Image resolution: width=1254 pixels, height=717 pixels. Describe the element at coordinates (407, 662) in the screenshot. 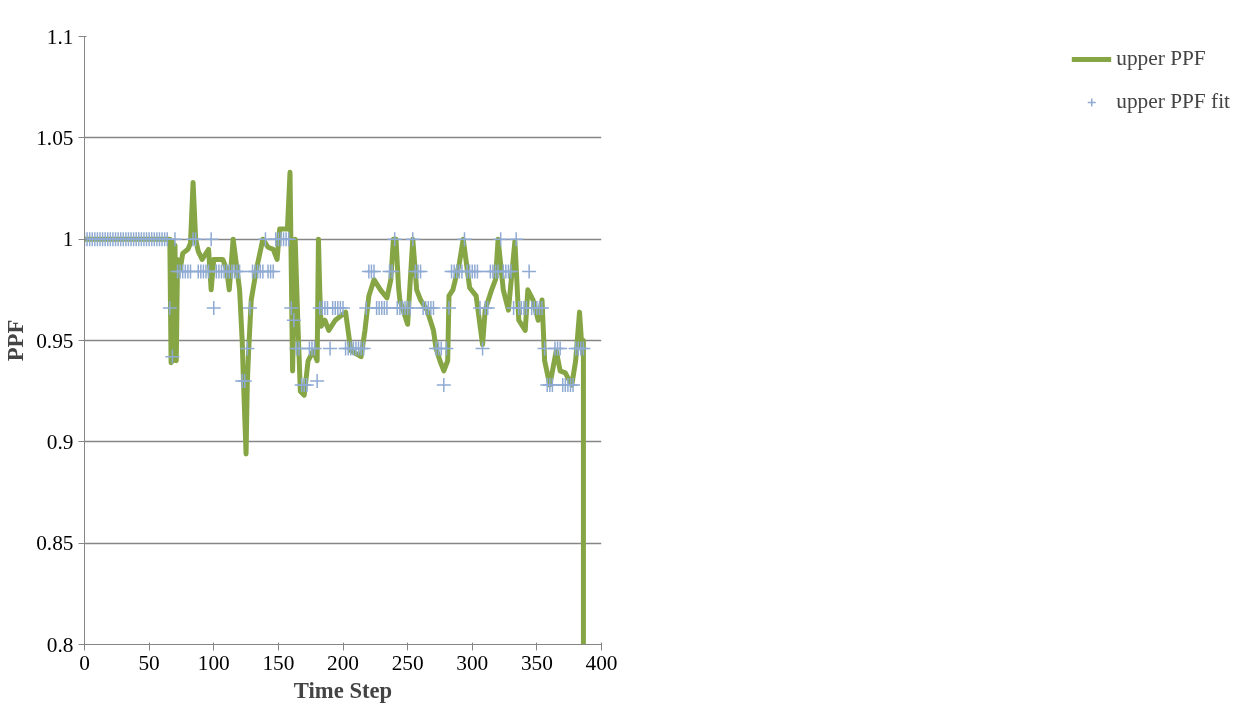

I see `x-tick-label: 250` at that location.